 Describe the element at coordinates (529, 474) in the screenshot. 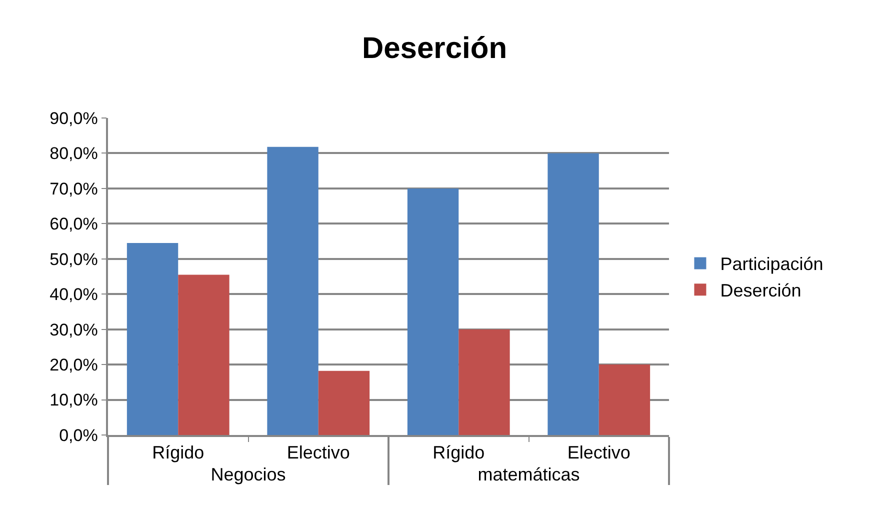

I see `text: matemáticas` at that location.